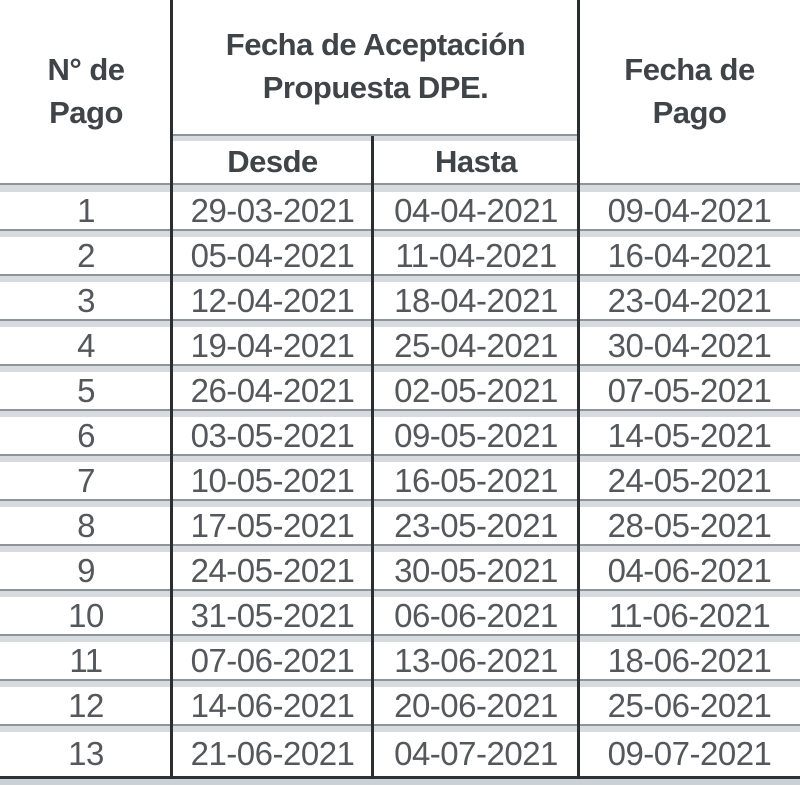  I want to click on table-row: 7 10-05-2021 16-05-2021 24-05-2021, so click(400, 480).